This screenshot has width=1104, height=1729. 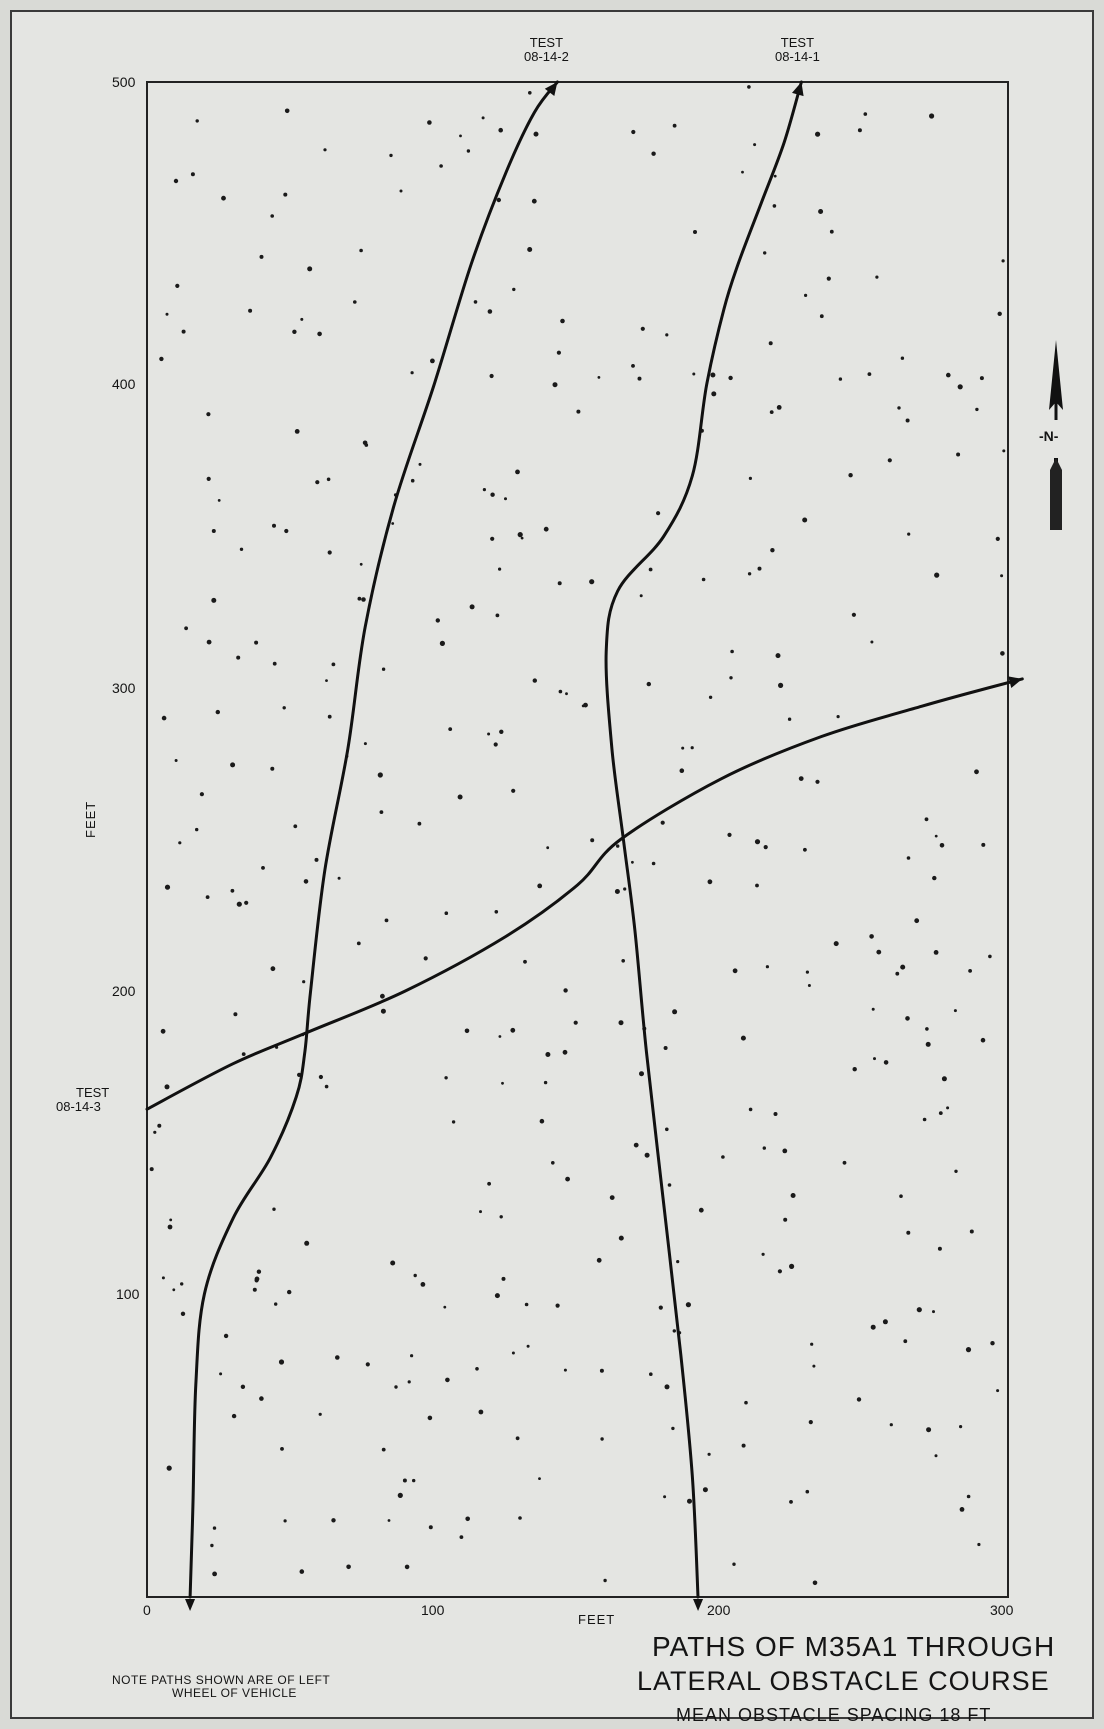 I want to click on y-tick-label-100: 100, so click(x=128, y=1294).